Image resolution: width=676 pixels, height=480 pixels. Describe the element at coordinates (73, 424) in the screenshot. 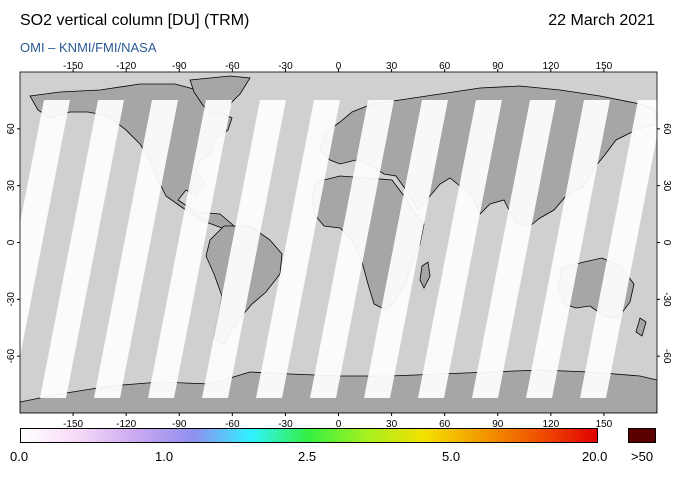

I see `lon-label-bottom: -150` at that location.